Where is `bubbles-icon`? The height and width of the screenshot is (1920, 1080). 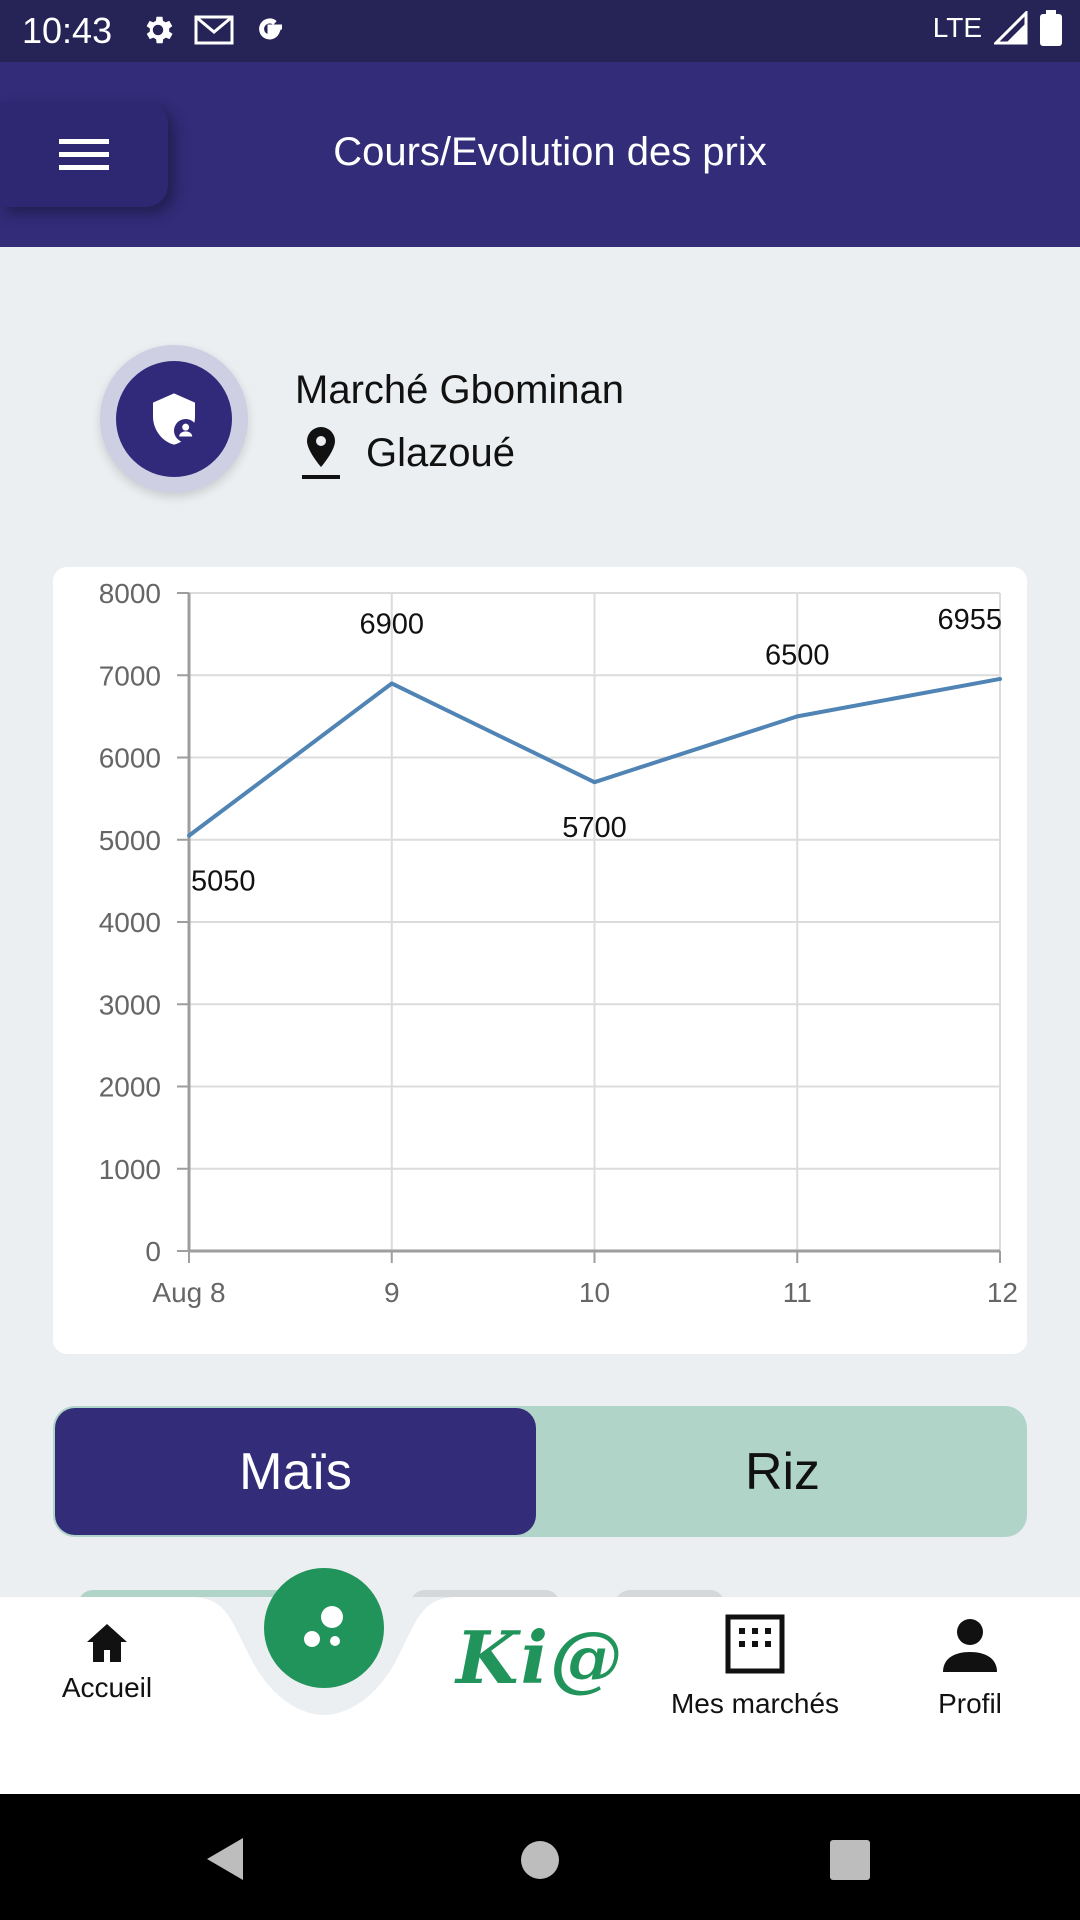
bubbles-icon is located at coordinates (323, 1626).